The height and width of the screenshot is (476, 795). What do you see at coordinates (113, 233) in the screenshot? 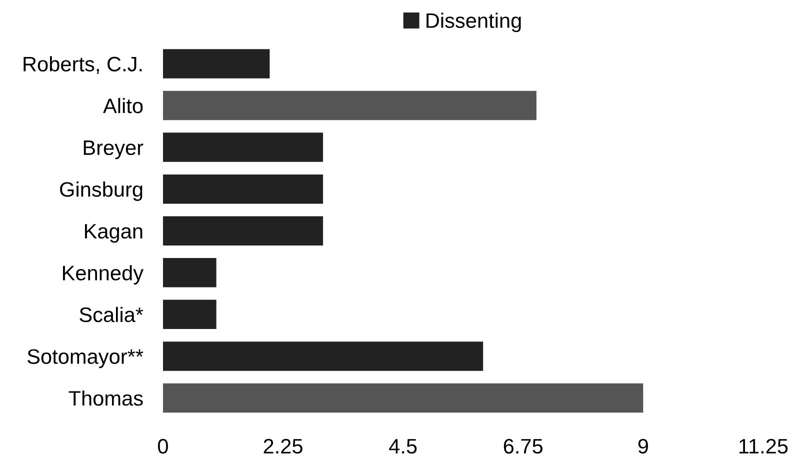
I see `y-tick-label: Kagan` at bounding box center [113, 233].